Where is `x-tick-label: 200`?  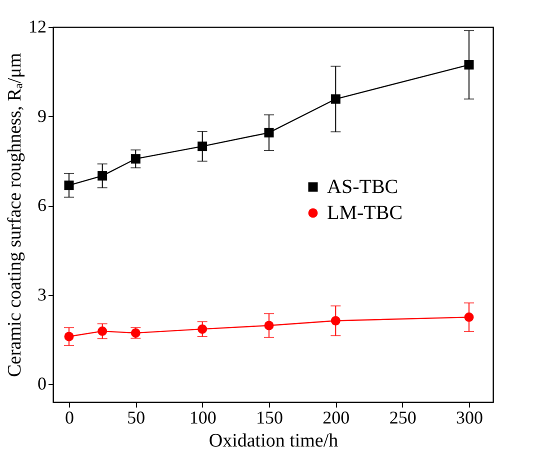 x-tick-label: 200 is located at coordinates (336, 418).